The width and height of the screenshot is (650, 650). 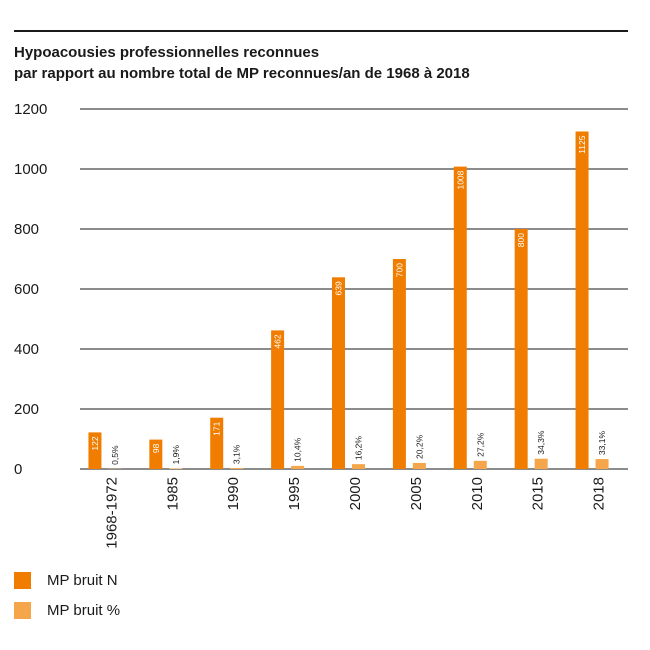 I want to click on legend: MP bruit N MP bruit %, so click(x=67, y=596).